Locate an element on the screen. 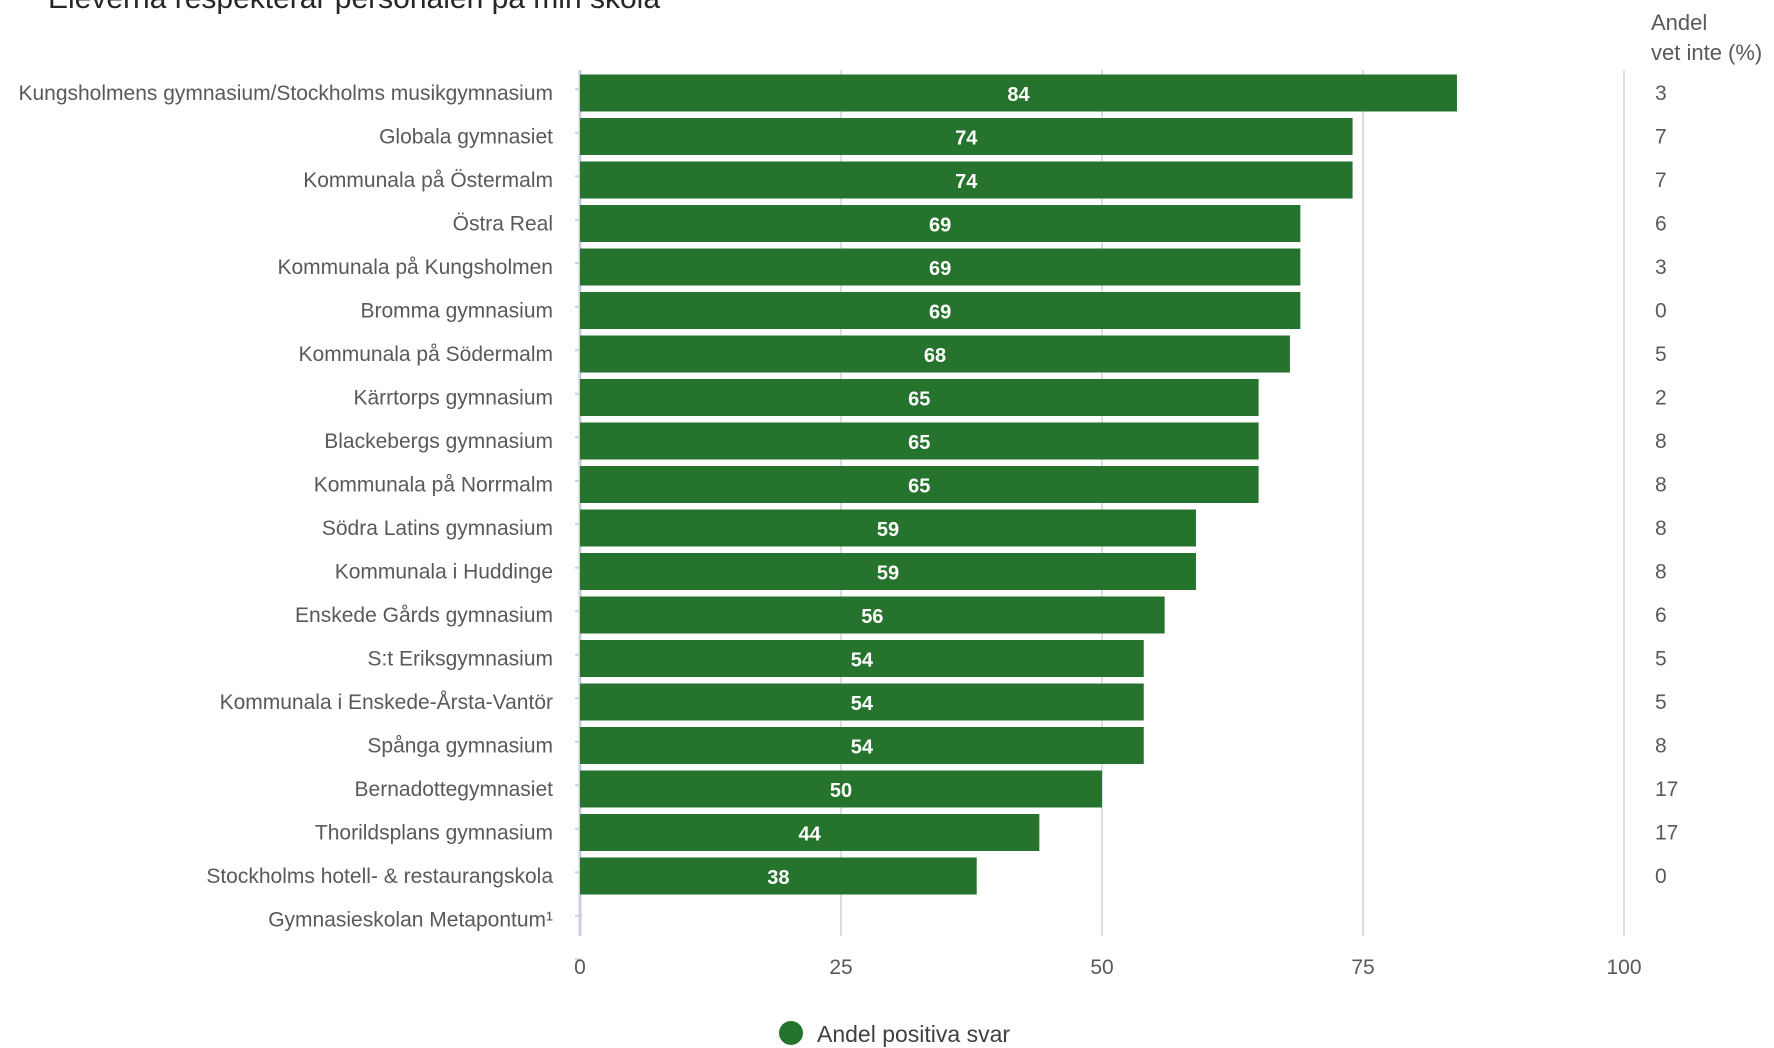 Image resolution: width=1774 pixels, height=1048 pixels. category-label: S:t Eriksgymnasium is located at coordinates (460, 659).